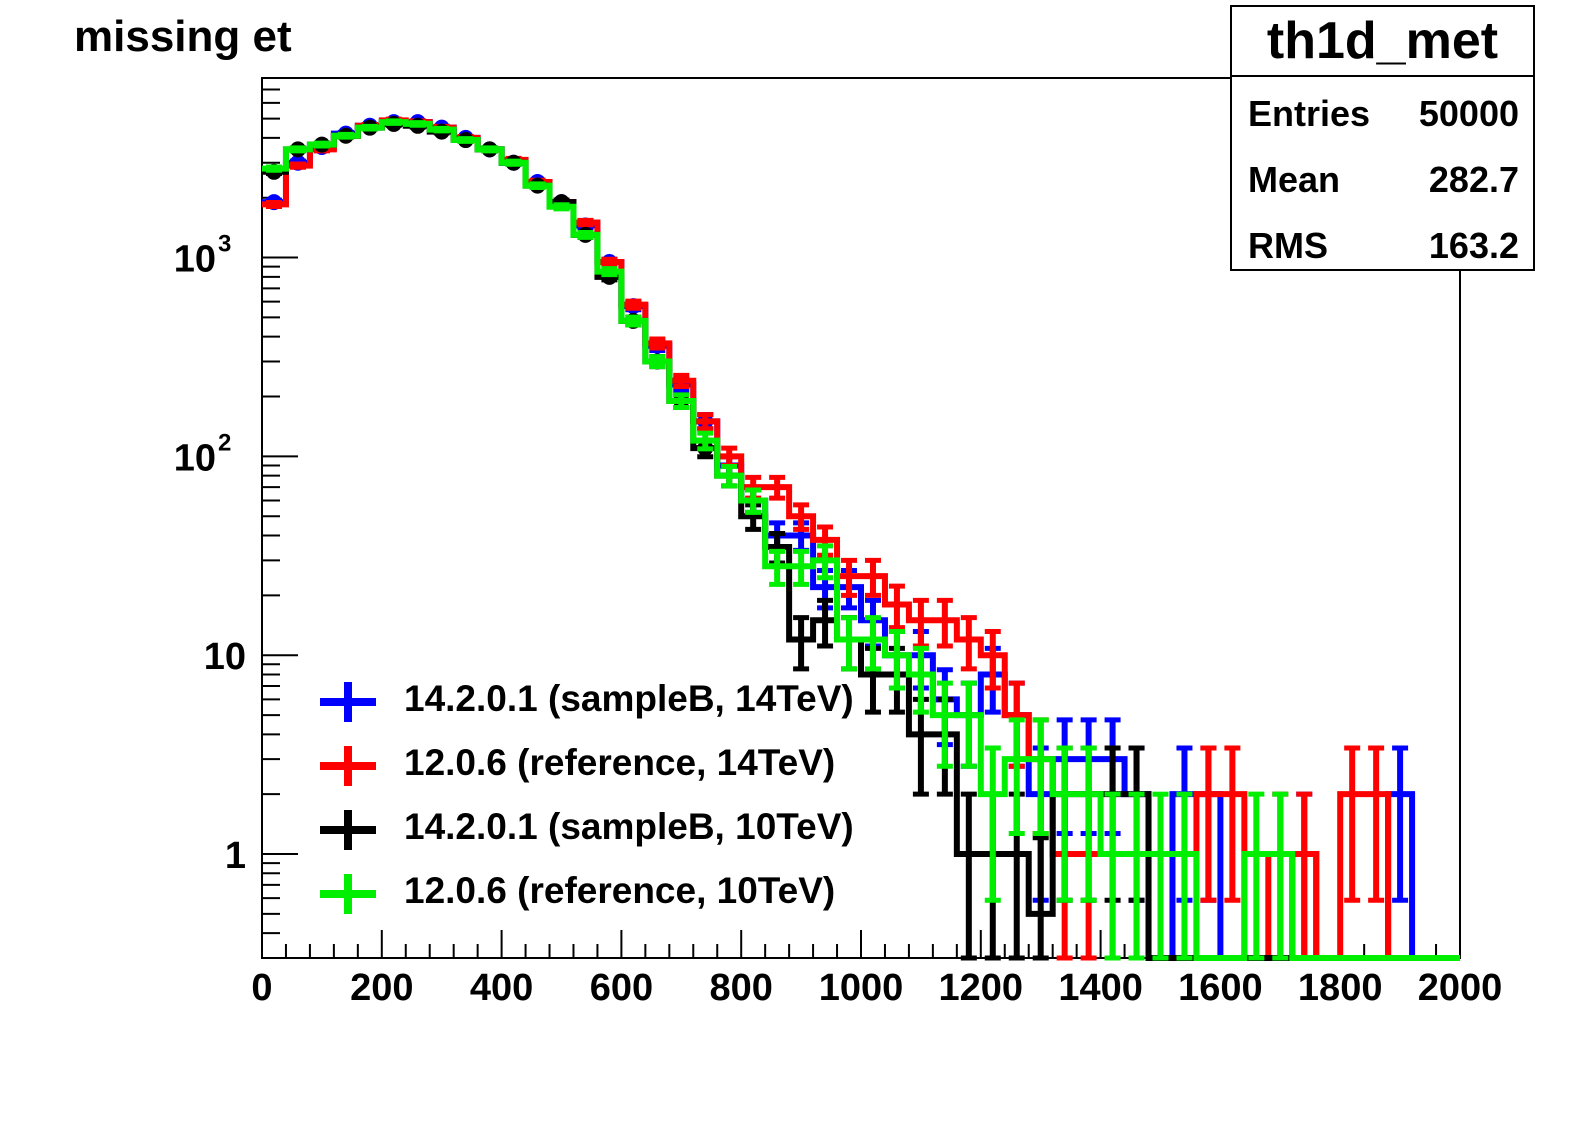 Image resolution: width=1575 pixels, height=1142 pixels. I want to click on chart-title: missing et, so click(183, 36).